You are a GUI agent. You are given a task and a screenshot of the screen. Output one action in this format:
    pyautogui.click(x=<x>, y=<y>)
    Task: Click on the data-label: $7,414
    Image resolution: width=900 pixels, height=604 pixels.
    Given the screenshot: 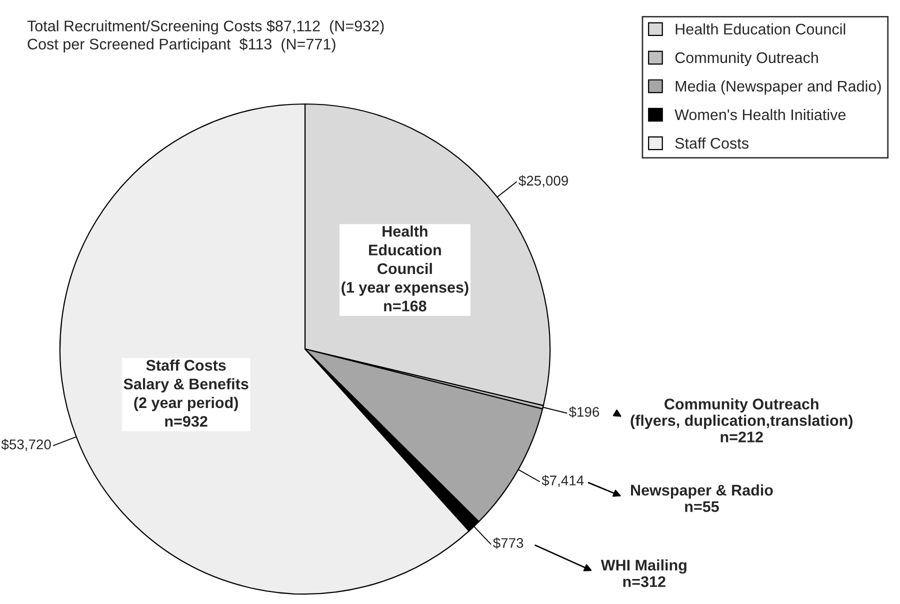 What is the action you would take?
    pyautogui.click(x=563, y=481)
    